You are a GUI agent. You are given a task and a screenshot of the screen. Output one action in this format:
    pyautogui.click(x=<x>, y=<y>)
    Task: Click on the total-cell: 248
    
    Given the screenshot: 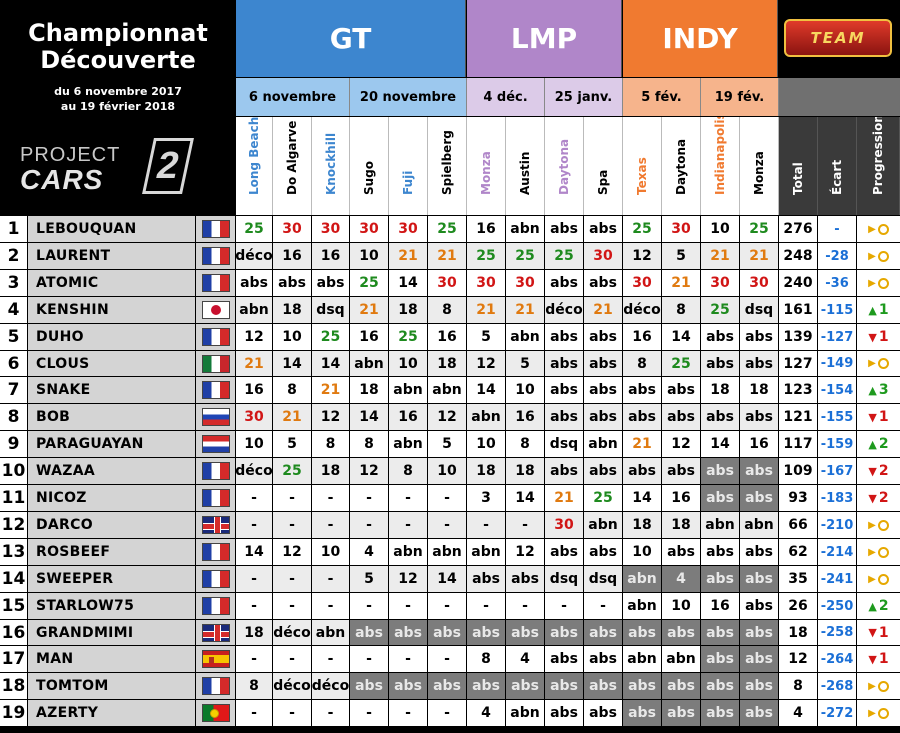 What is the action you would take?
    pyautogui.click(x=798, y=256)
    